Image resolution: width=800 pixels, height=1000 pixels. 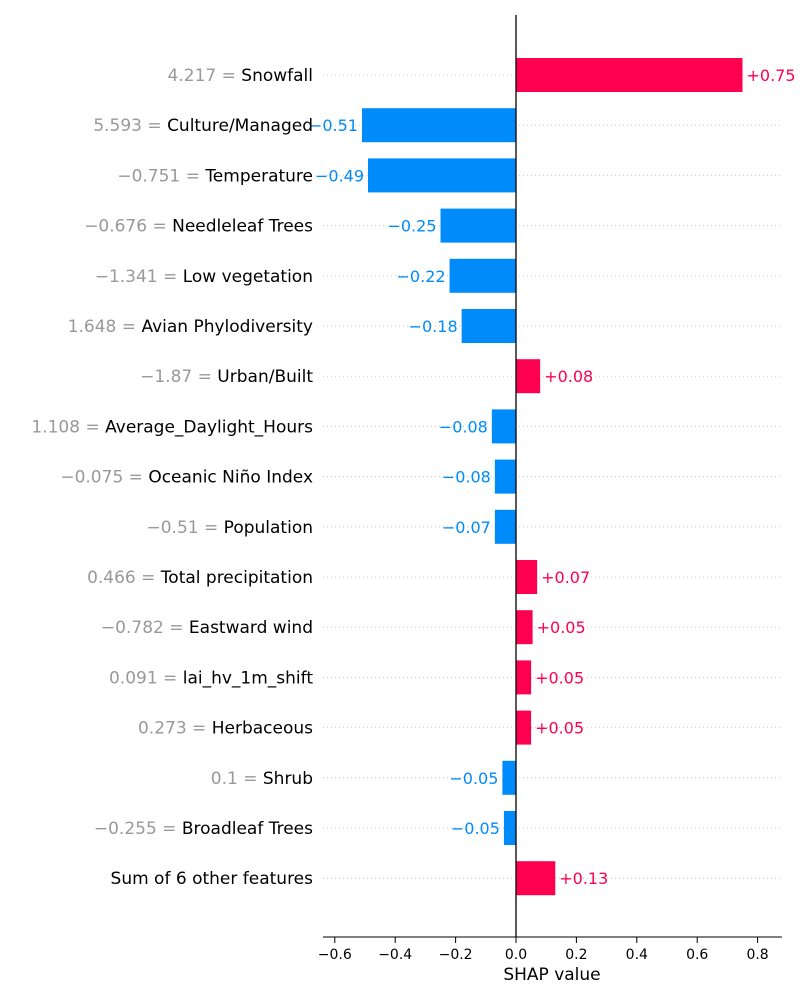 I want to click on feature-value: −0.751, so click(x=148, y=176).